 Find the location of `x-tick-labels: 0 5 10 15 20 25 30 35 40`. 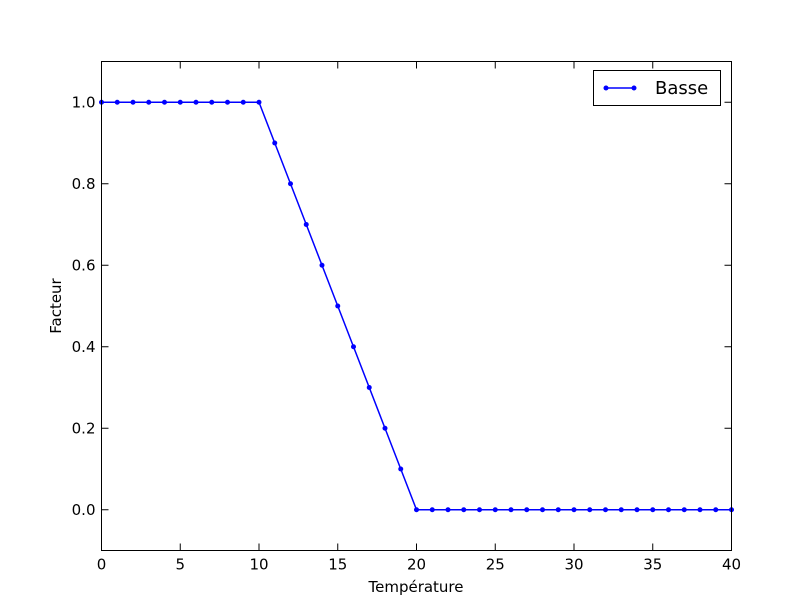

x-tick-labels: 0 5 10 15 20 25 30 35 40 is located at coordinates (419, 565).